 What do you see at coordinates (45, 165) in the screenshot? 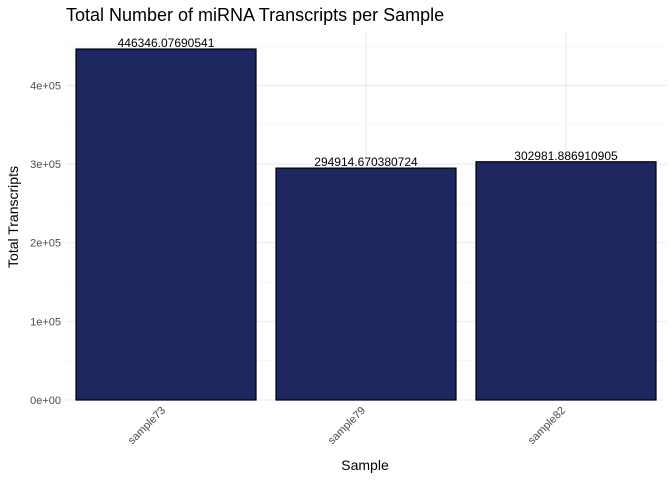
I see `y-tick-label: 3e+05` at bounding box center [45, 165].